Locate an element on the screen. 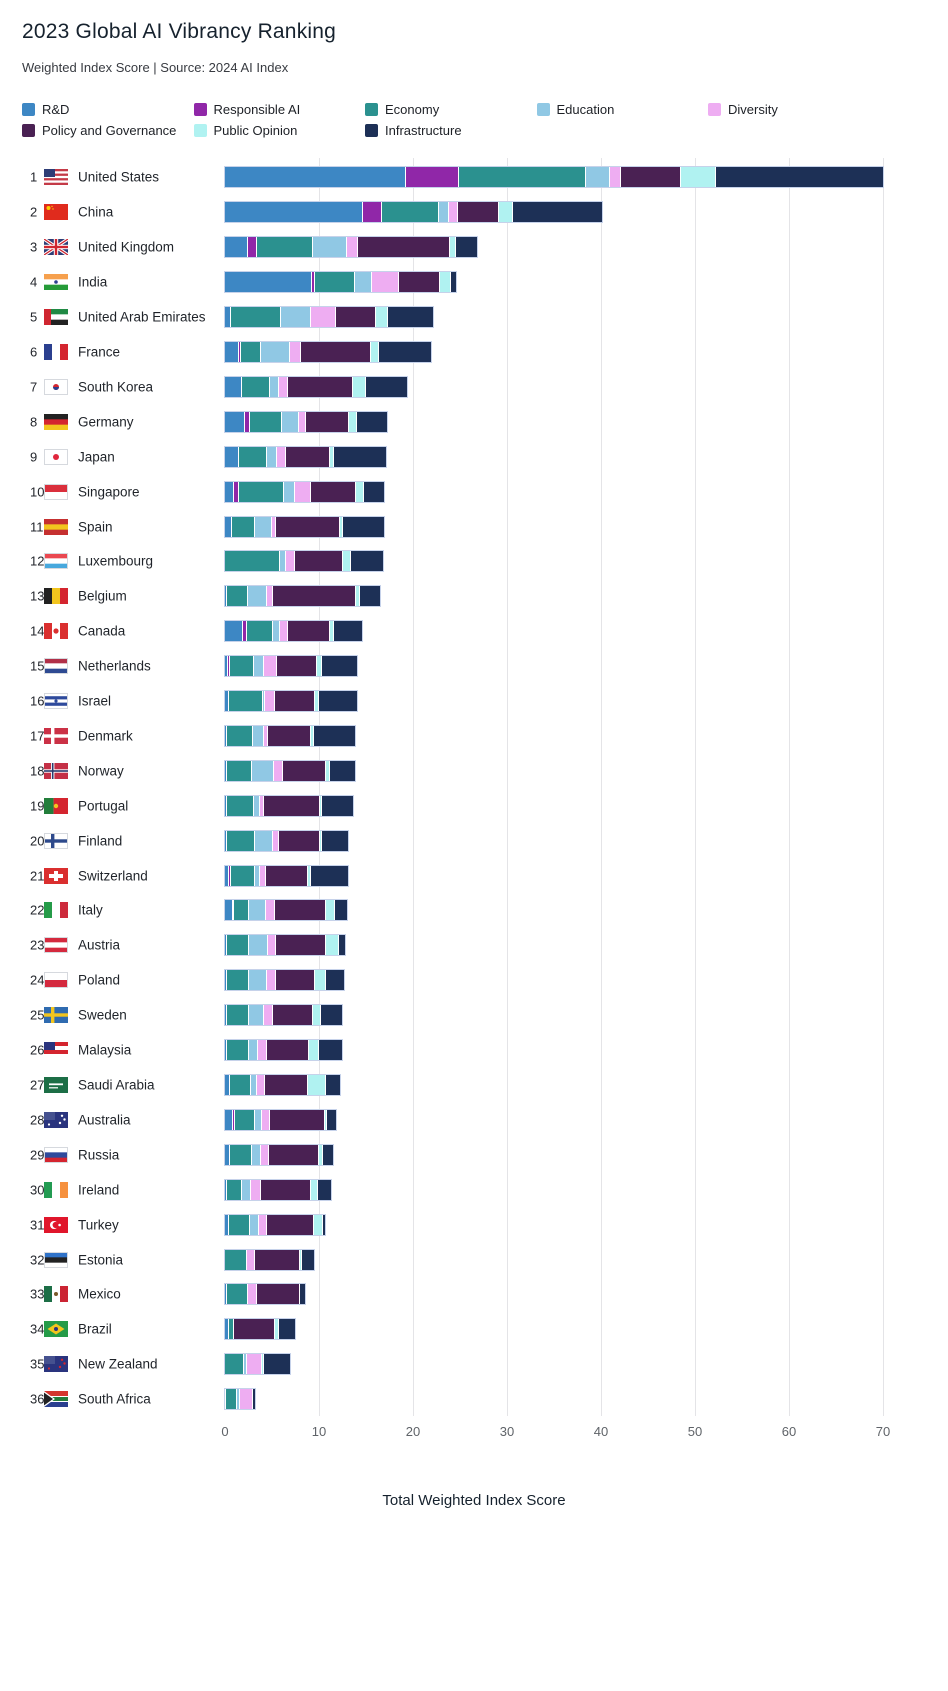  country-label: Poland is located at coordinates (99, 980).